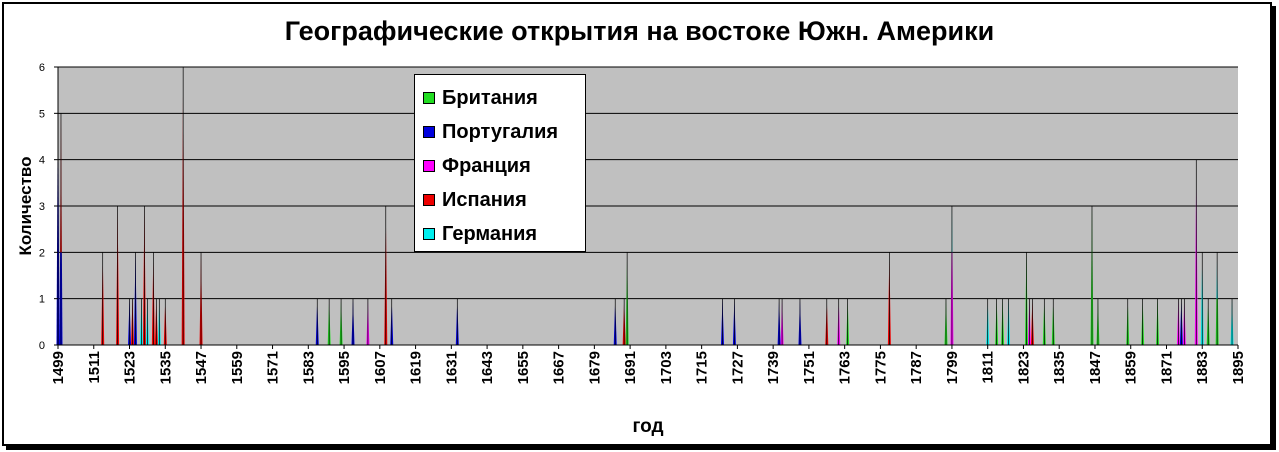  What do you see at coordinates (916, 367) in the screenshot?
I see `x-tick-label: 1787` at bounding box center [916, 367].